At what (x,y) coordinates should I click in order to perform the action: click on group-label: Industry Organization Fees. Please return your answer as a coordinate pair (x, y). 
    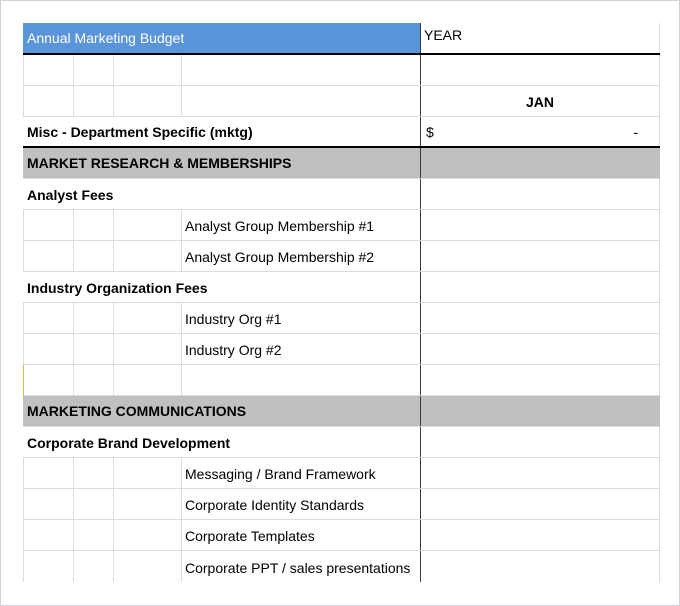
    Looking at the image, I should click on (117, 288).